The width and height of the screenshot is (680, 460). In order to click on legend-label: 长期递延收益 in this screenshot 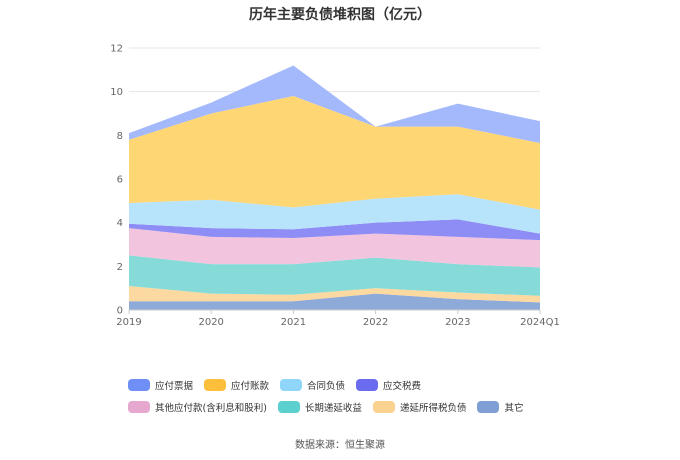, I will do `click(333, 408)`.